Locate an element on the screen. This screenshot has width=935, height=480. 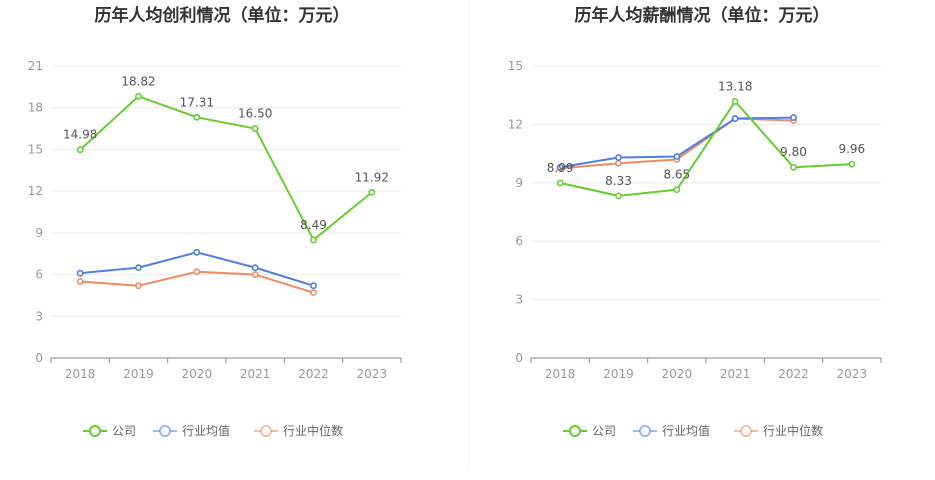
chart-title: 历年人均创利情况（单位：万元） is located at coordinates (222, 15).